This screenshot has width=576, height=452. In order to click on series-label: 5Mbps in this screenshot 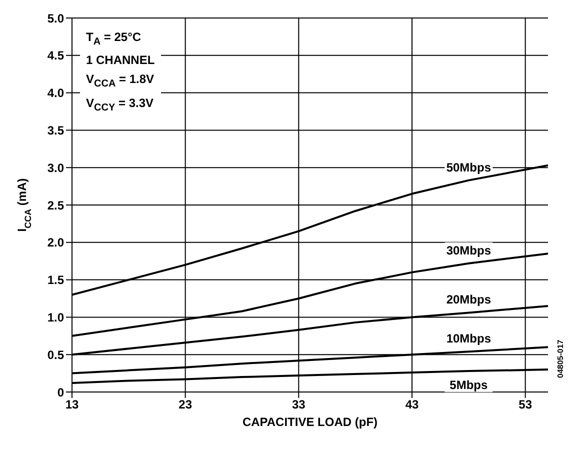, I will do `click(469, 385)`.